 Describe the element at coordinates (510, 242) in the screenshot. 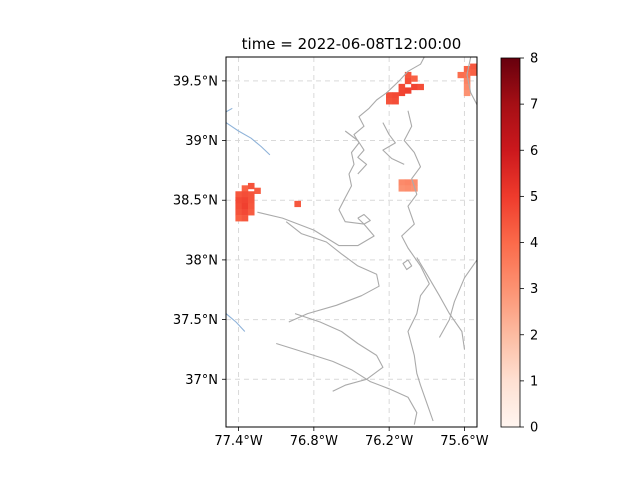

I see `colorbar` at that location.